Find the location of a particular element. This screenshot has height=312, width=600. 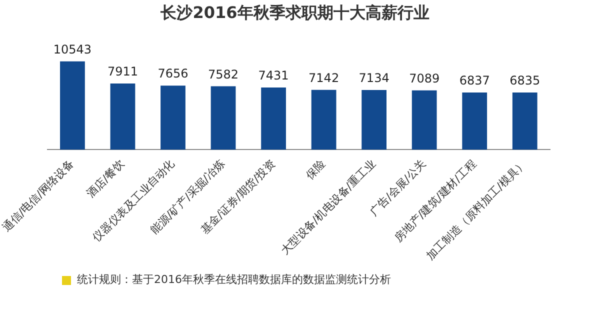

data-label: 7431 is located at coordinates (273, 75).